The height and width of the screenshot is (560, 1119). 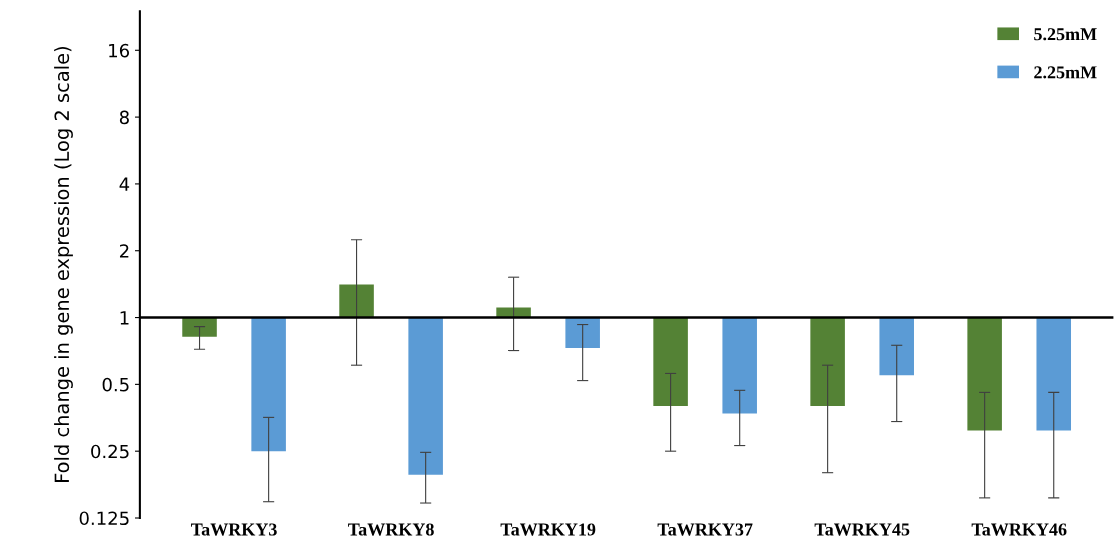 I want to click on x-tick-label: TaWRKY8, so click(x=391, y=529).